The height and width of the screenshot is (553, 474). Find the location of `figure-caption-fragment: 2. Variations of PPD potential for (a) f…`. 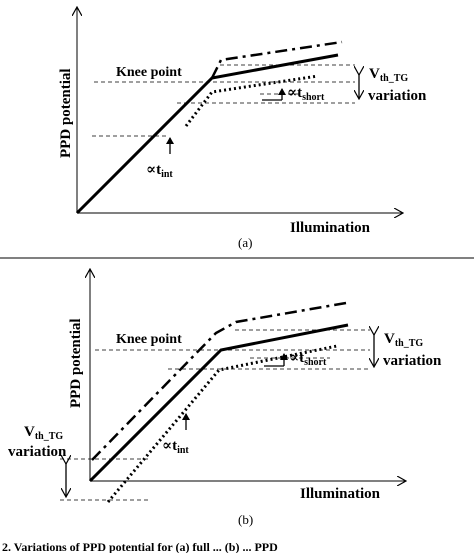

figure-caption-fragment: 2. Variations of PPD potential for (a) f… is located at coordinates (140, 546).